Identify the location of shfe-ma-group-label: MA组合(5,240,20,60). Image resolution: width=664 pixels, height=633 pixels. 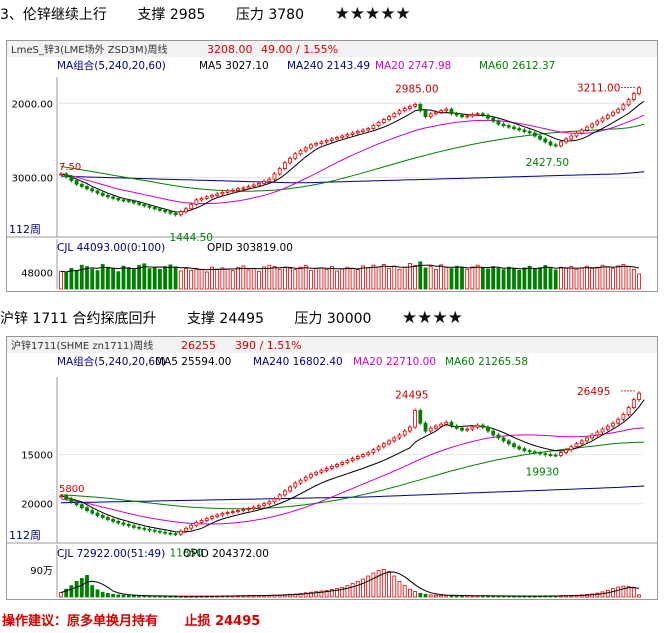
(111, 361).